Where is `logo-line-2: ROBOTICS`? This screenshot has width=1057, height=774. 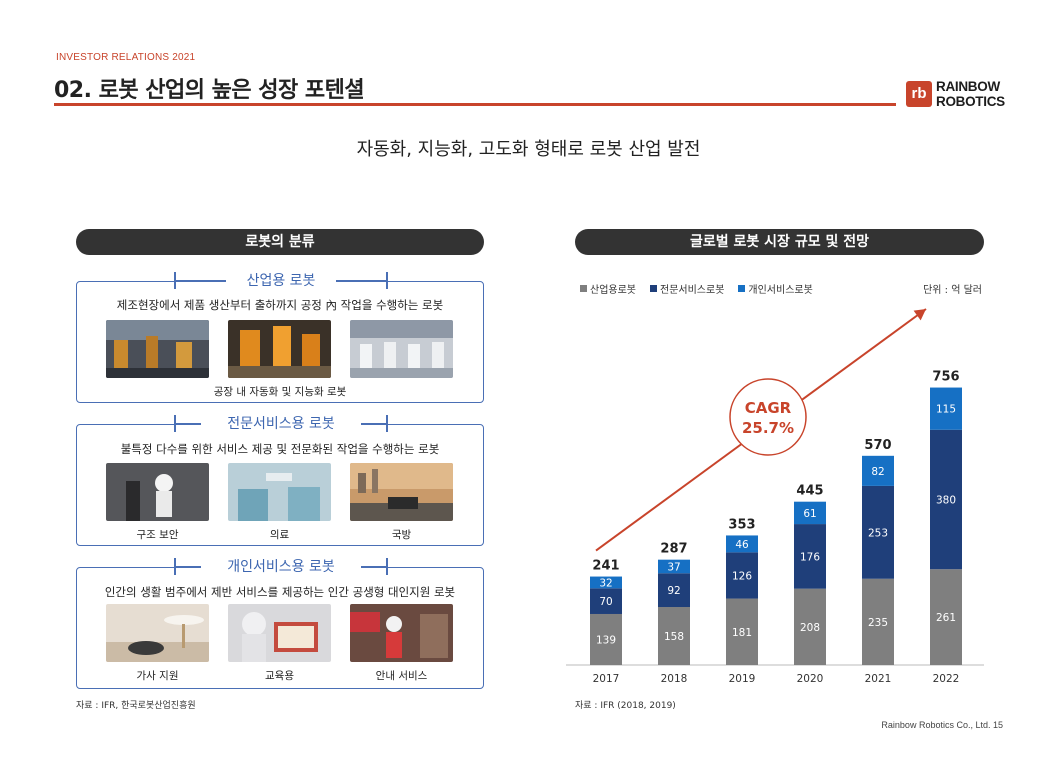
logo-line-2: ROBOTICS is located at coordinates (970, 101).